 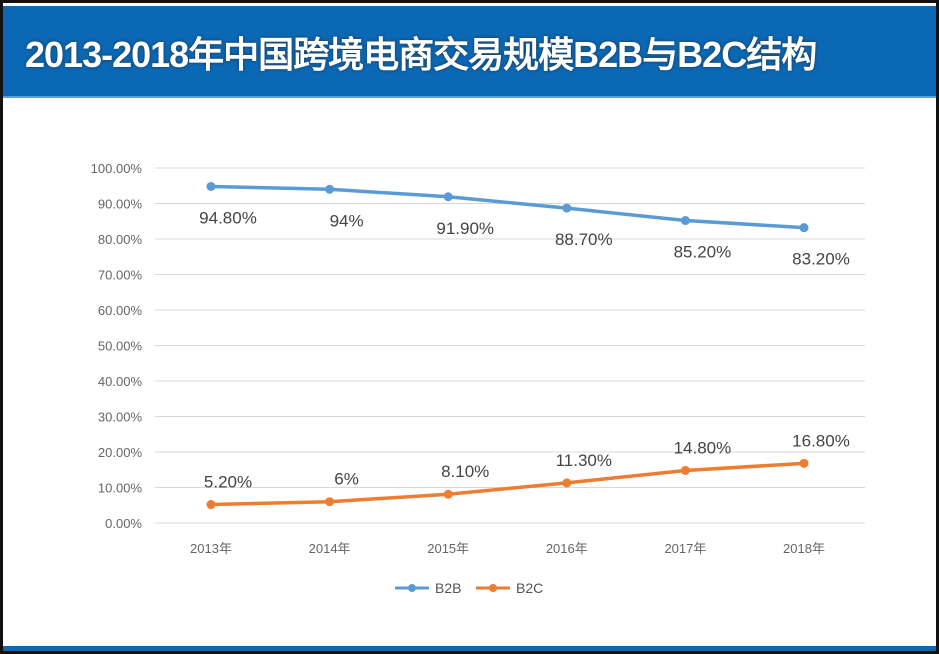 What do you see at coordinates (120, 381) in the screenshot?
I see `y-tick-label: 40.00%` at bounding box center [120, 381].